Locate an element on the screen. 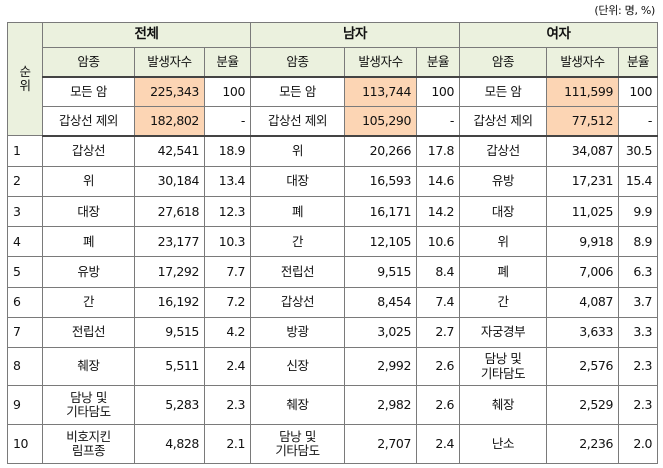 The width and height of the screenshot is (663, 468). table-row: 1 갑상선 42,541 18.9 위 20,266 17.8 갑상선 34,087 30.5 is located at coordinates (333, 151).